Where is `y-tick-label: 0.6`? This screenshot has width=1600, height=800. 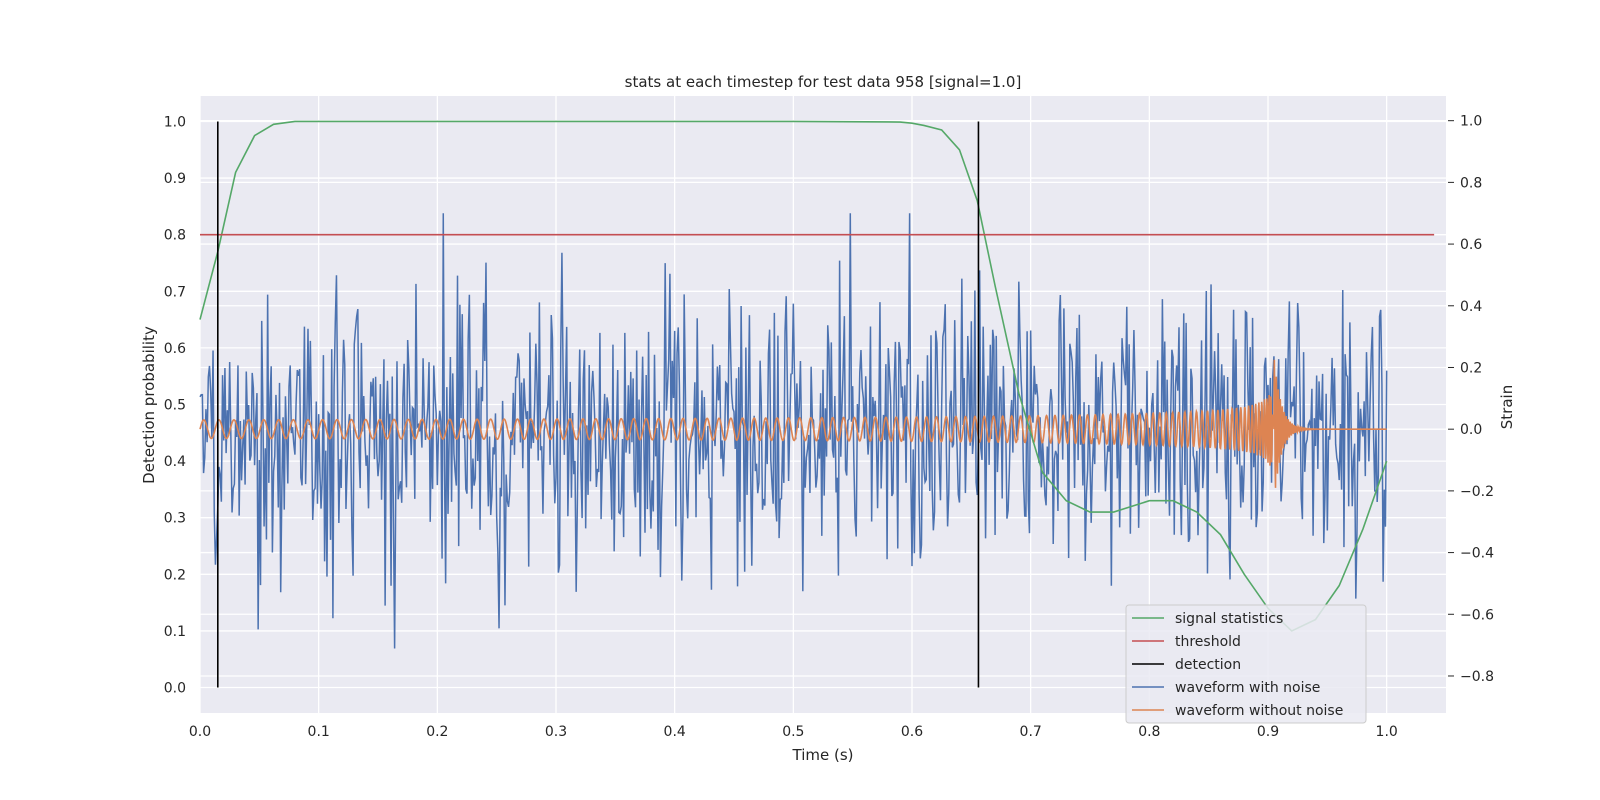 y-tick-label: 0.6 is located at coordinates (175, 349).